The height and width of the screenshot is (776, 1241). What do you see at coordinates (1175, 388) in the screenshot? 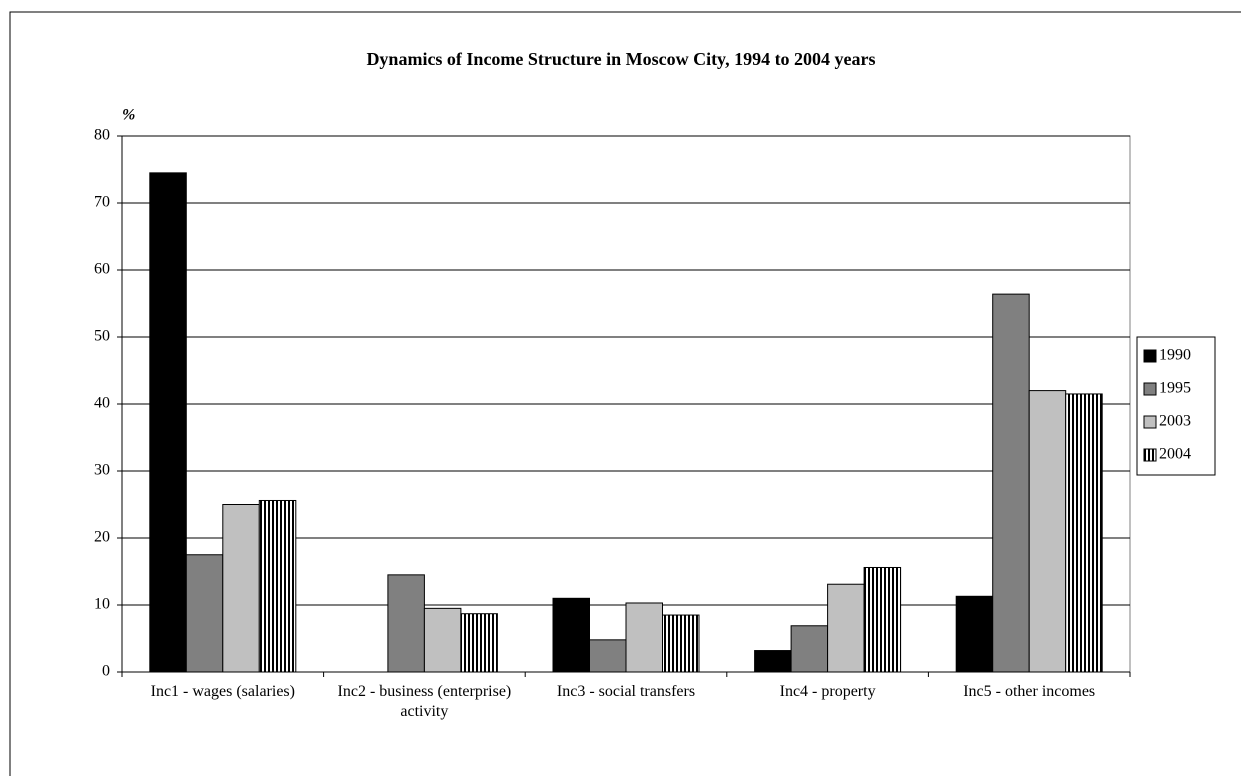
I see `legend-label: 1995` at bounding box center [1175, 388].